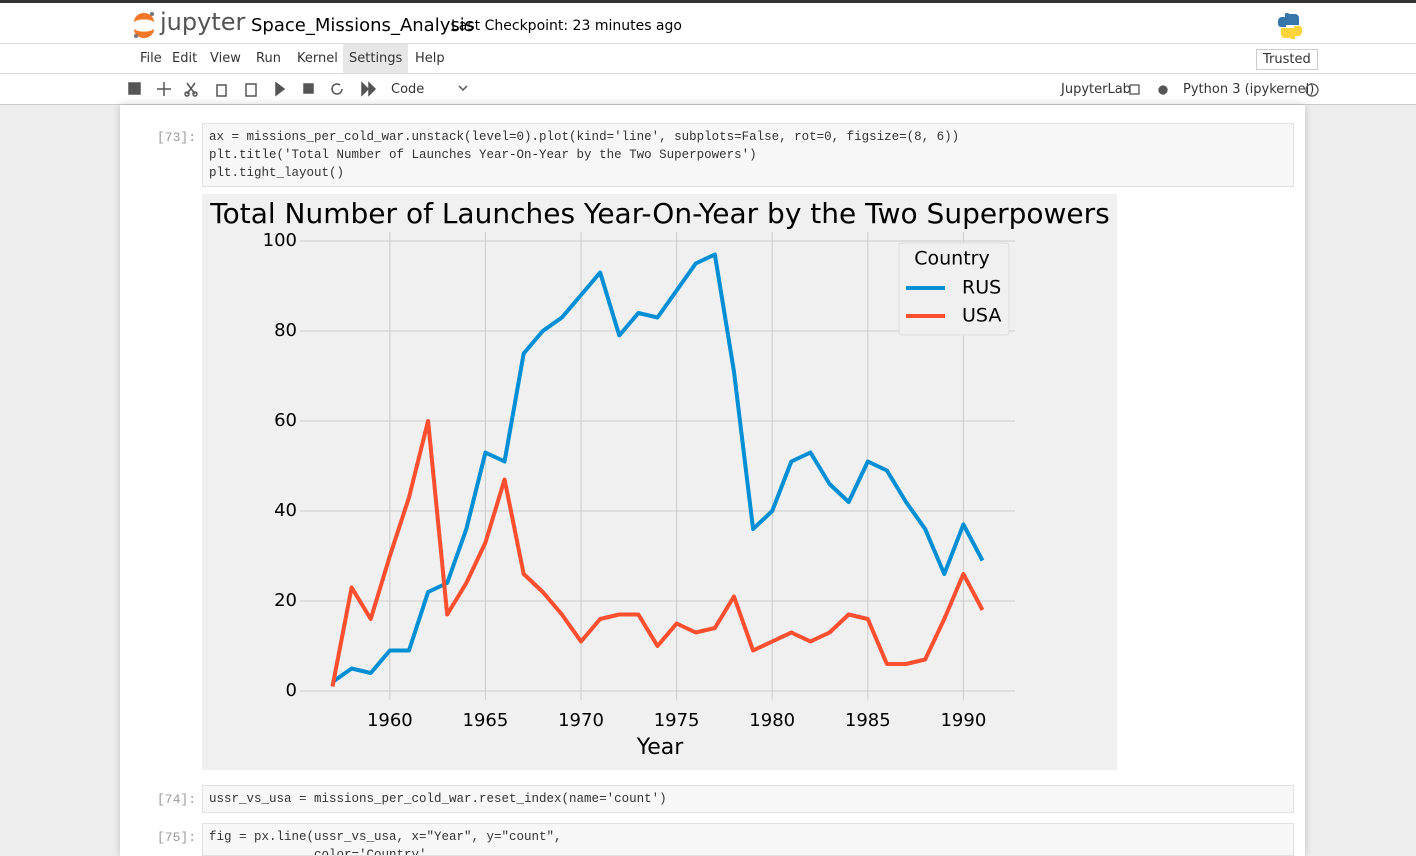  I want to click on code-line: plt.tight_layout(), so click(277, 173).